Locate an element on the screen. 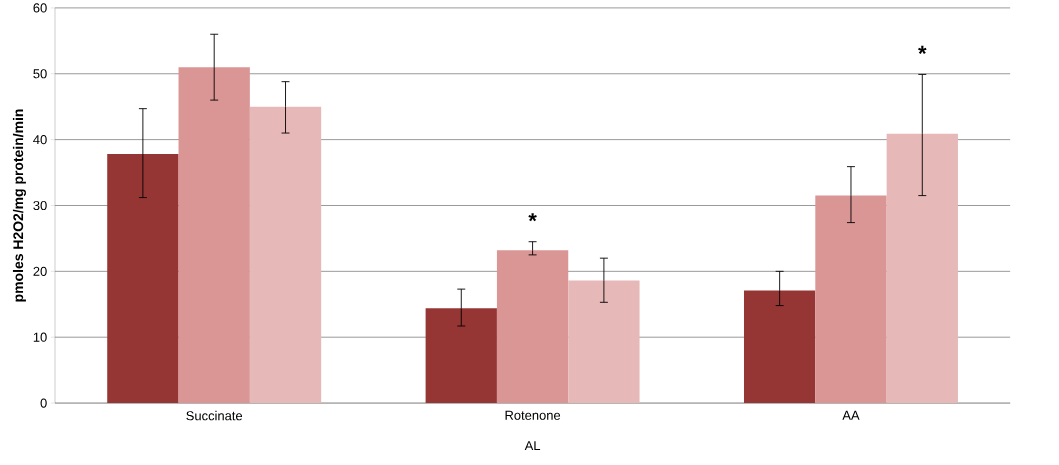 Image resolution: width=1059 pixels, height=465 pixels. y-tick-label: 20 is located at coordinates (40, 271).